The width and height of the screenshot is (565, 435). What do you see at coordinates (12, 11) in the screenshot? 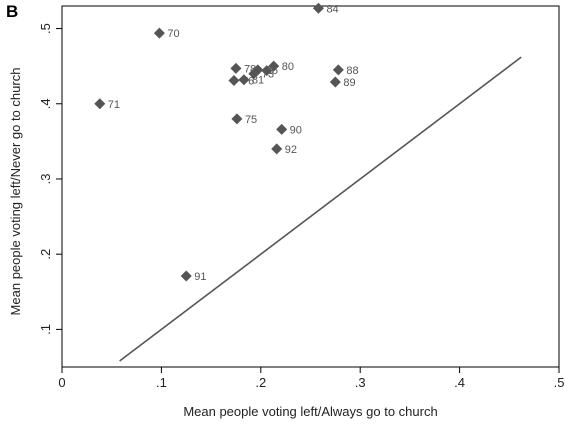
I see `panel-letter: B` at bounding box center [12, 11].